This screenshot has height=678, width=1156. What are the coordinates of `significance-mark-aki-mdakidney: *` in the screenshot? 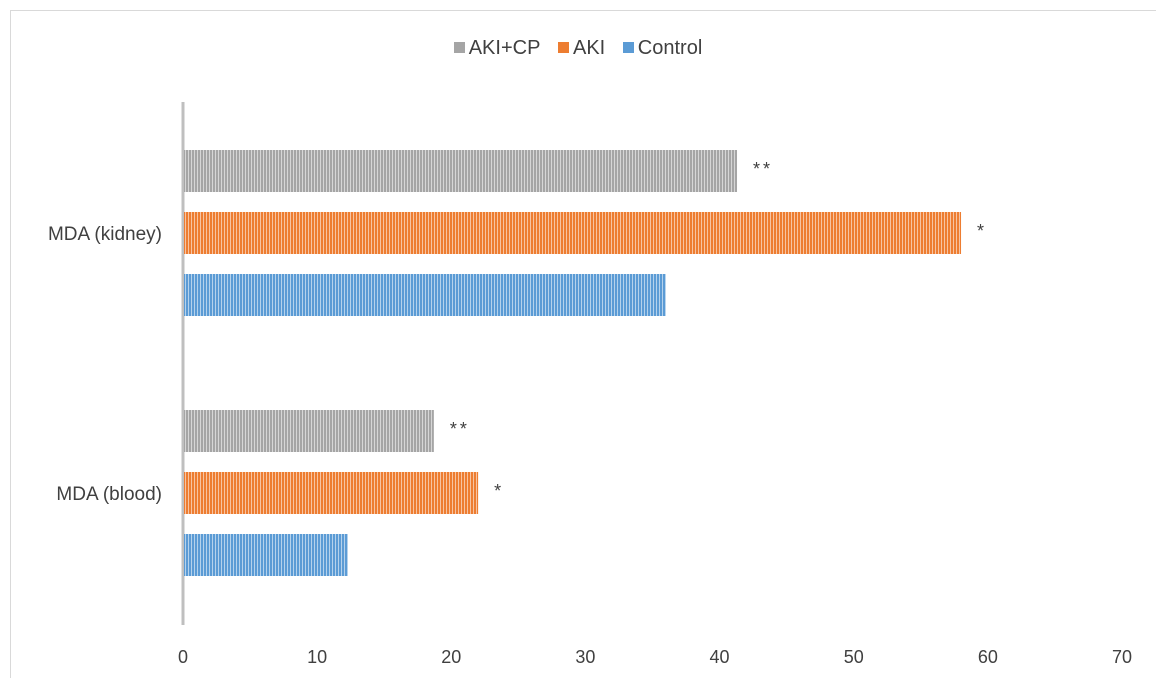 It's located at (982, 231).